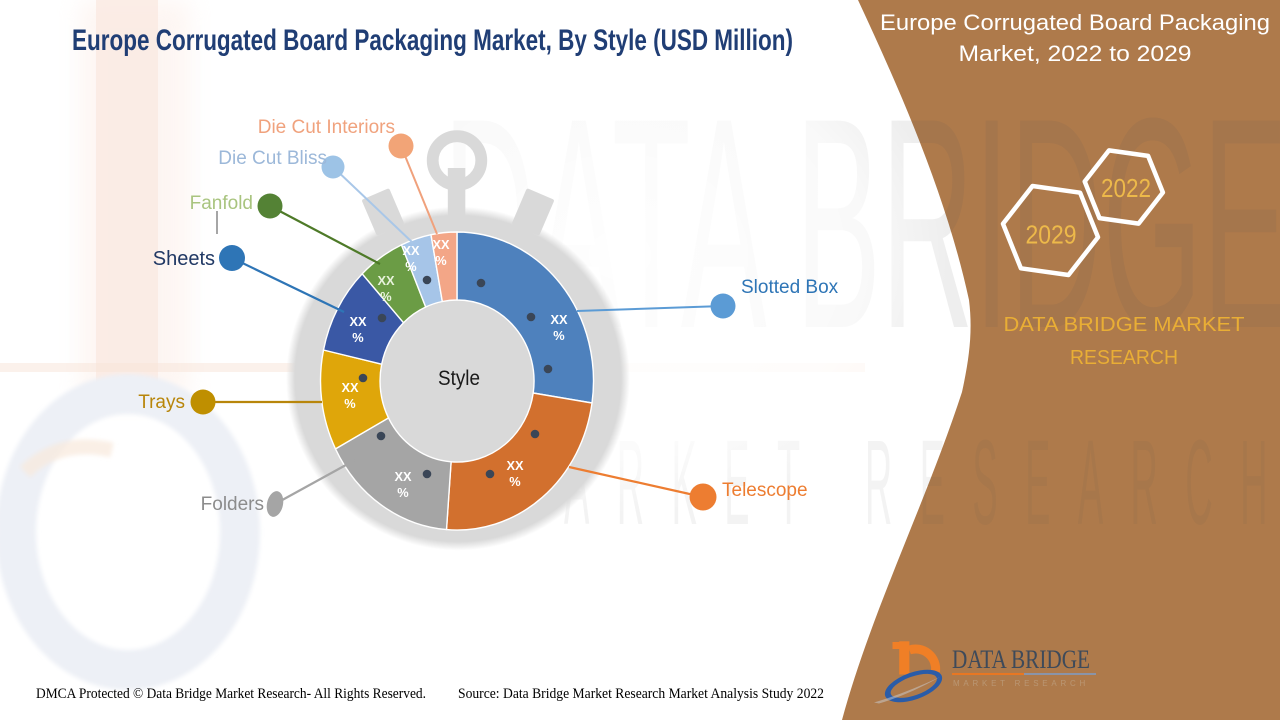 The height and width of the screenshot is (720, 1280). I want to click on svg-text: Sheets, so click(184, 259).